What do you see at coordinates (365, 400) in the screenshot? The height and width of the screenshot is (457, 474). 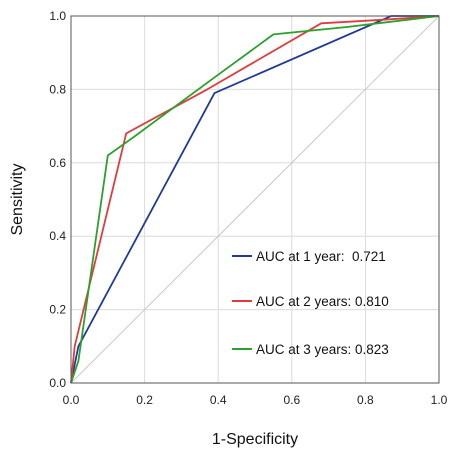 I see `x-tick-label: 0.8` at bounding box center [365, 400].